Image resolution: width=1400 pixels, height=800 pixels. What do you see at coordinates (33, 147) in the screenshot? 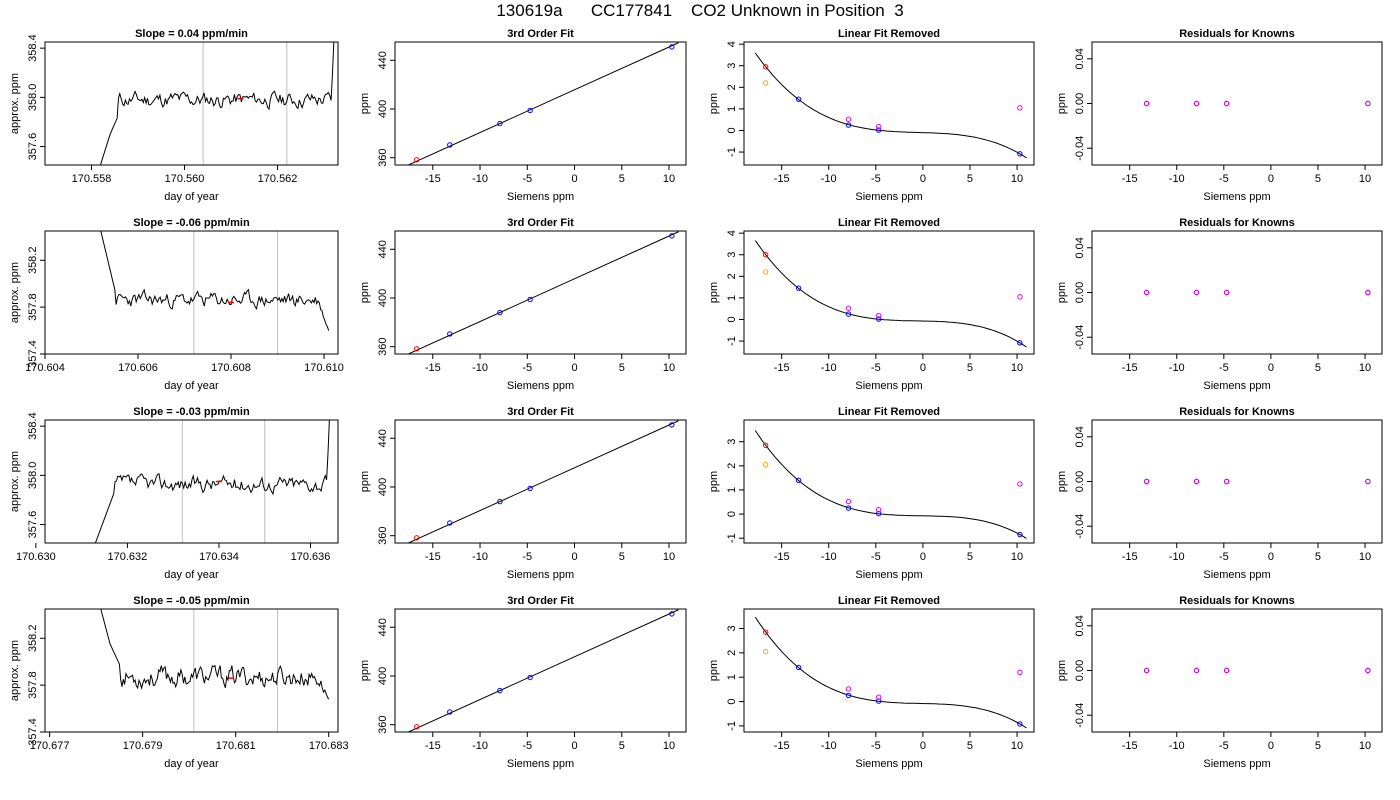
I see `y-tick-label: 357.6` at bounding box center [33, 147].